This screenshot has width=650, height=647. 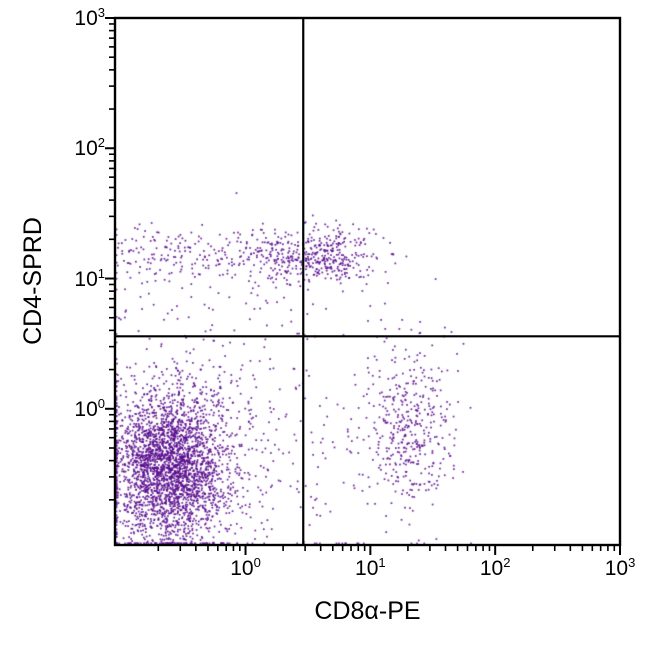 I want to click on y-axis-title: CD4-SPRD, so click(x=33, y=281).